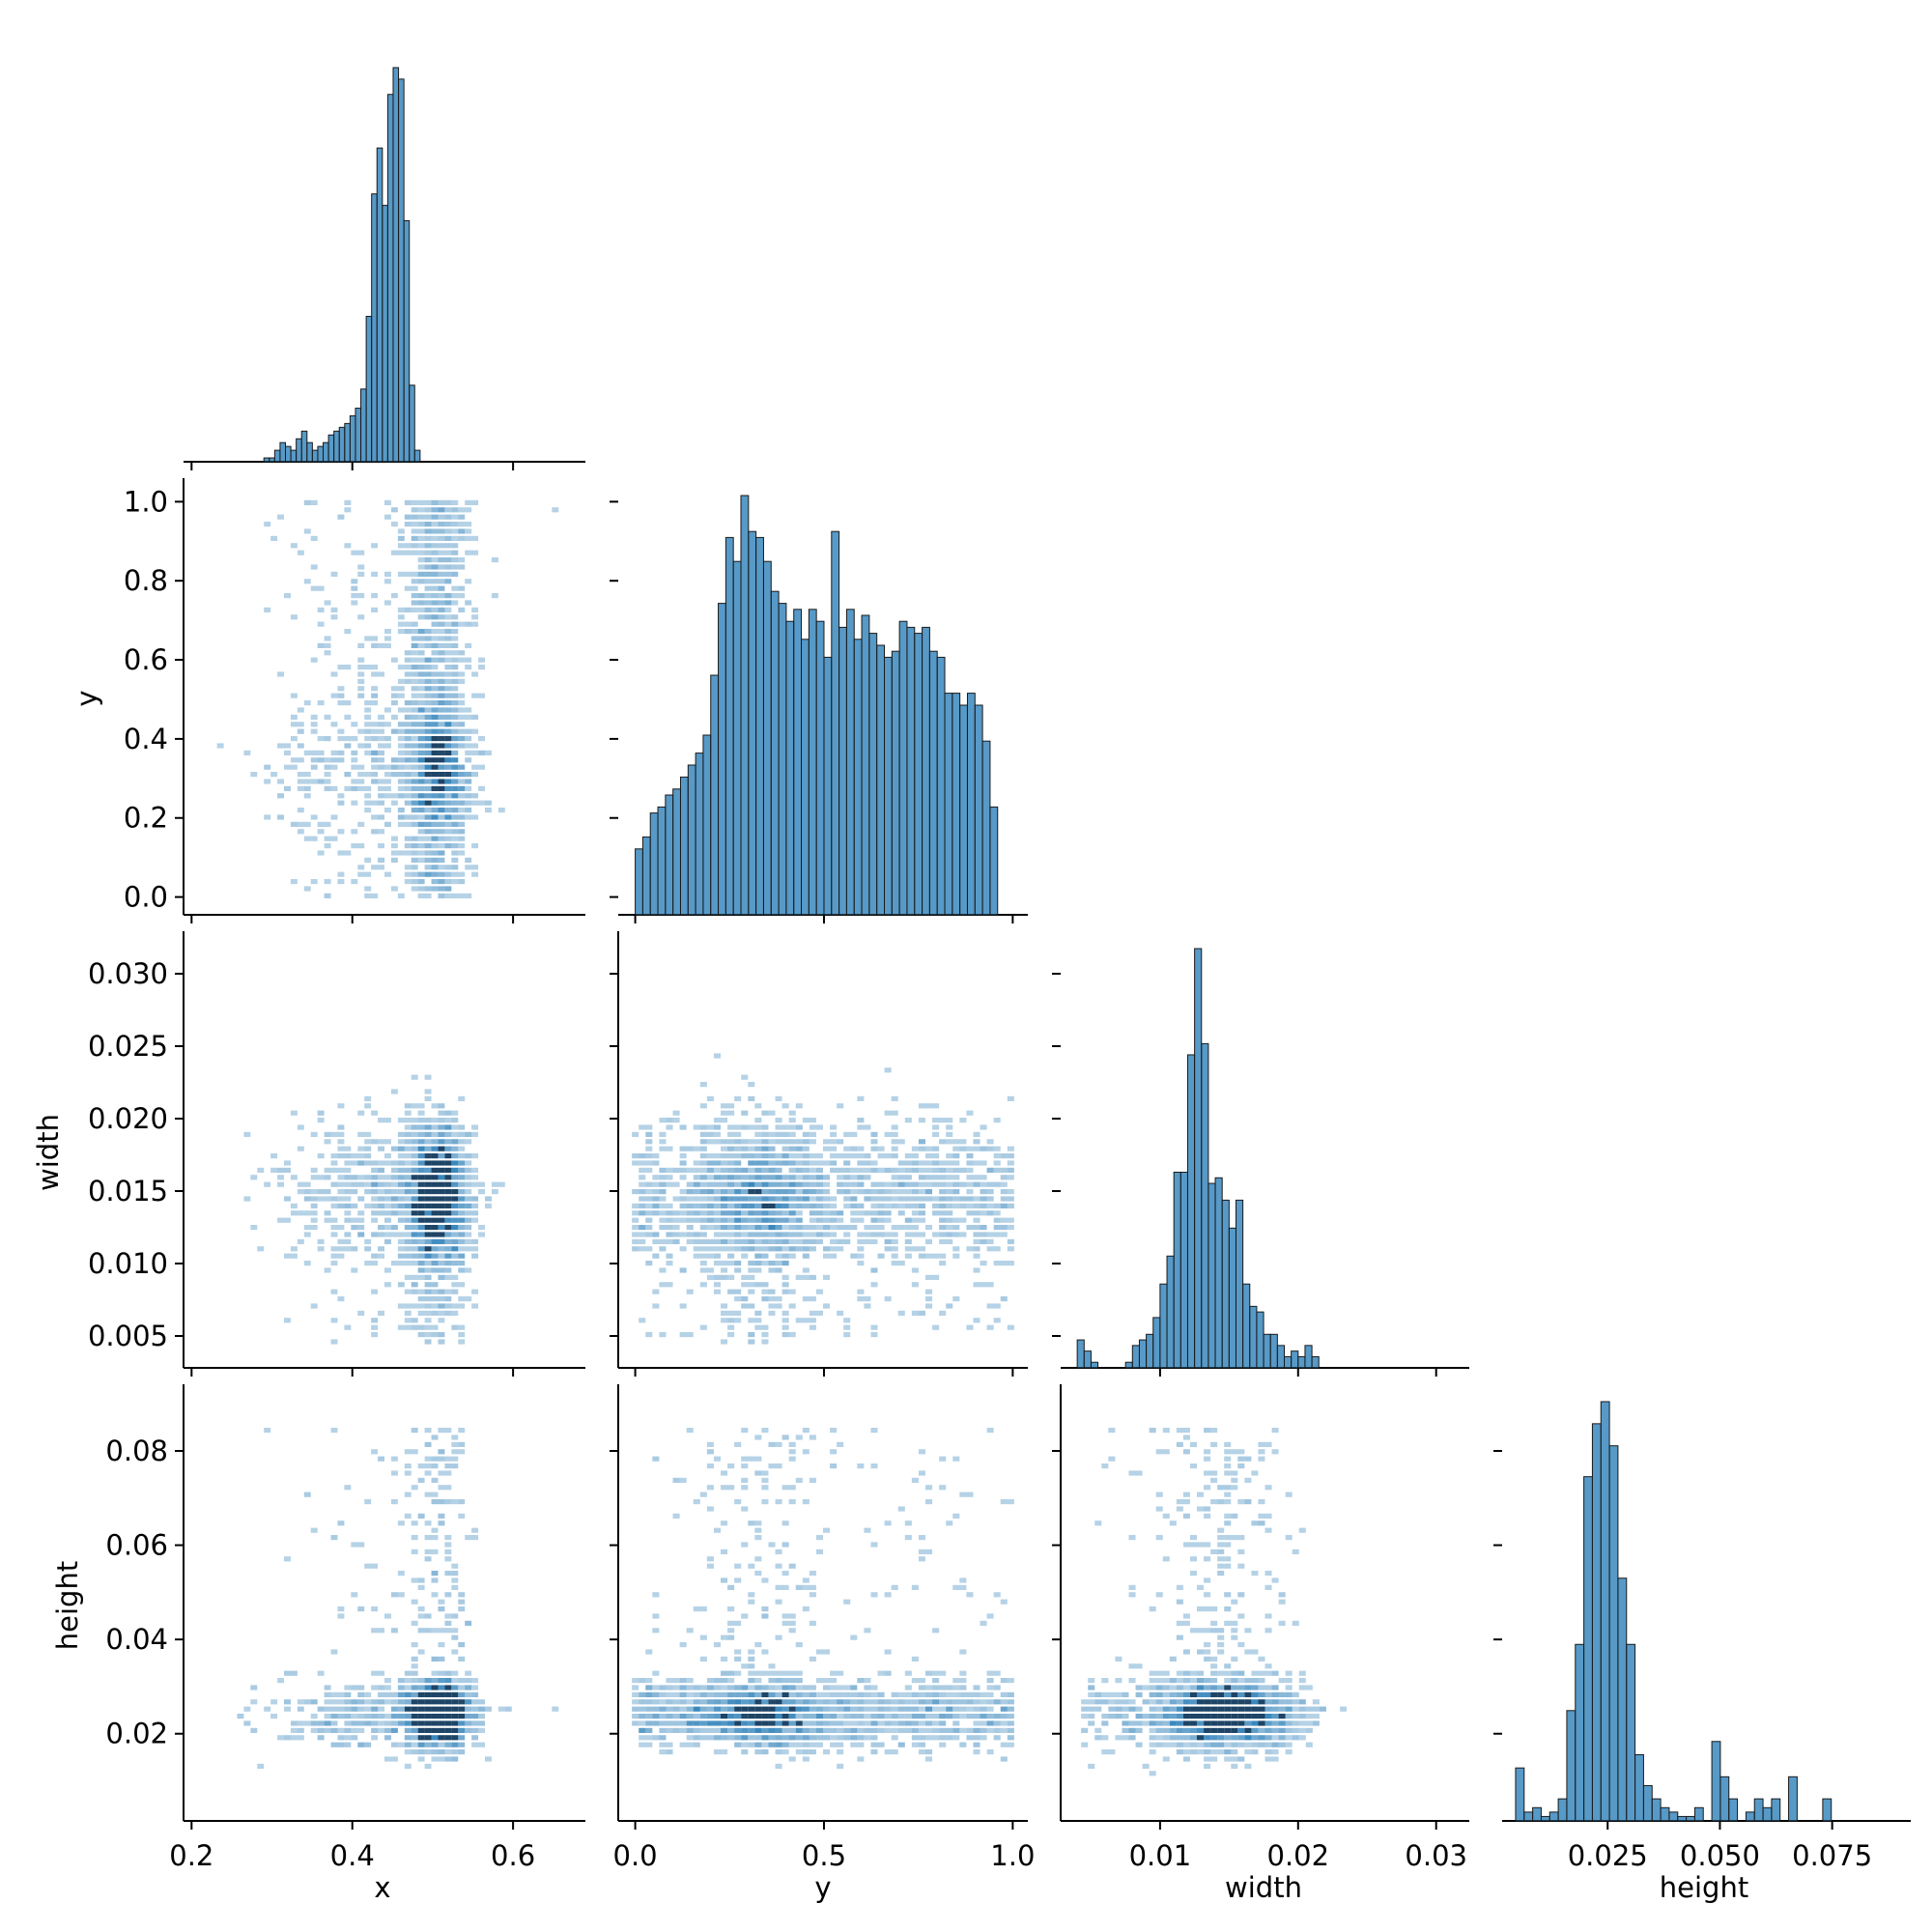 The width and height of the screenshot is (1932, 1932). Describe the element at coordinates (384, 268) in the screenshot. I see `panel-x-vs-x` at that location.